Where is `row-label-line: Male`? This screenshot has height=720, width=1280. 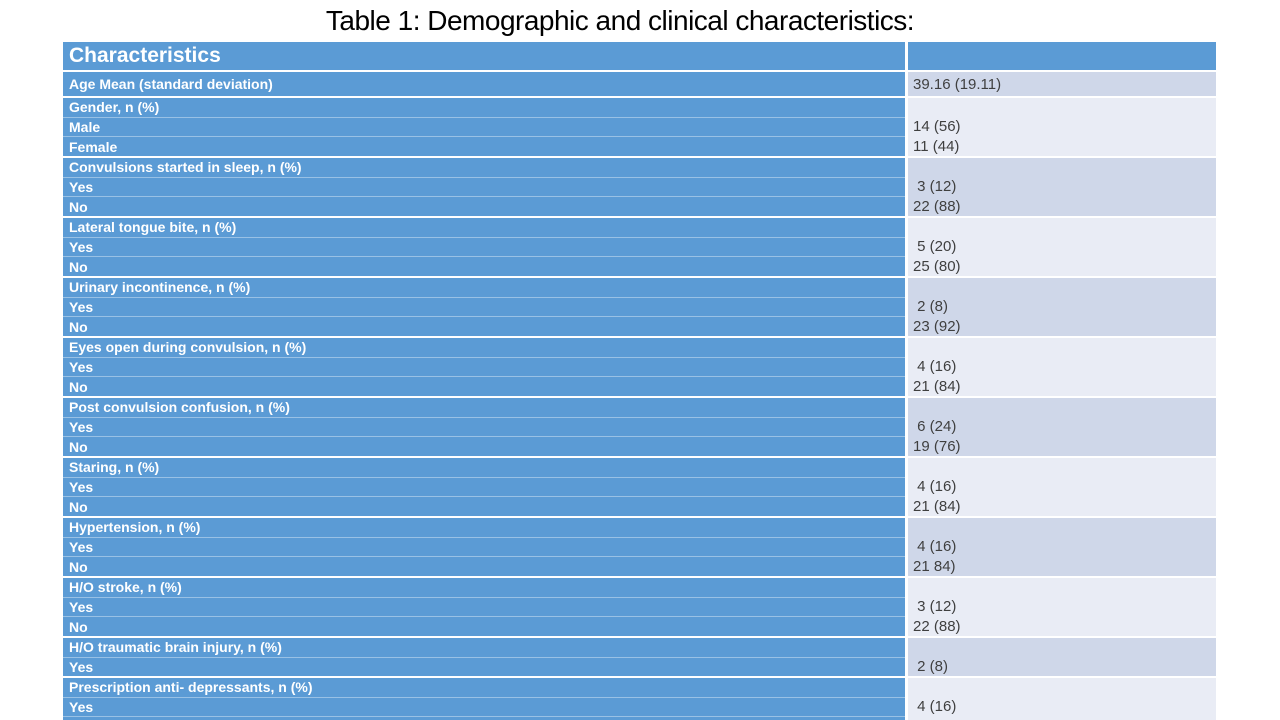 row-label-line: Male is located at coordinates (484, 126).